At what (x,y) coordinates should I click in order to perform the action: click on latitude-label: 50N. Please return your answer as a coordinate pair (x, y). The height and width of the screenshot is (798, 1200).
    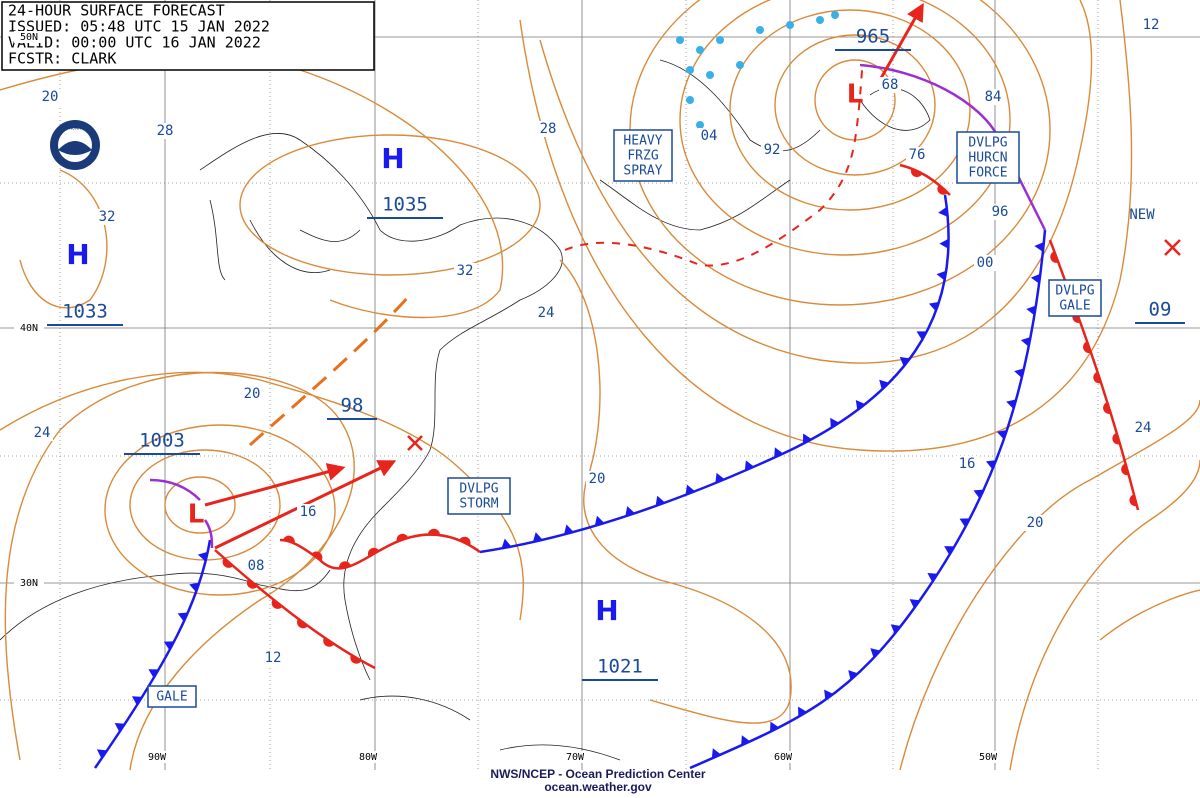
    Looking at the image, I should click on (29, 37).